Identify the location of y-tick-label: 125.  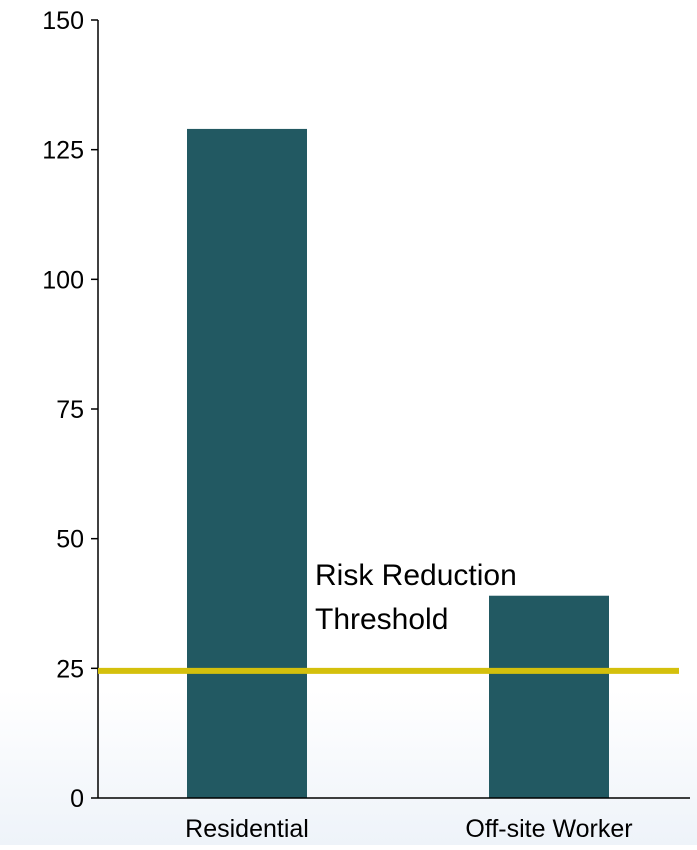
(63, 151).